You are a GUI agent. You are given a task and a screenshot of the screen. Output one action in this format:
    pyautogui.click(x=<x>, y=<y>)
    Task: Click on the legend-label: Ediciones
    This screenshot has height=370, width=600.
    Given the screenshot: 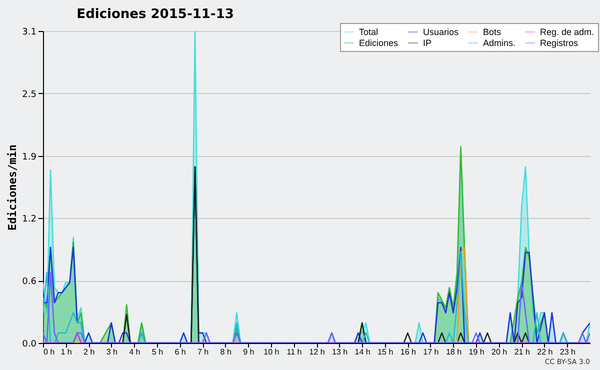 What is the action you would take?
    pyautogui.click(x=379, y=43)
    